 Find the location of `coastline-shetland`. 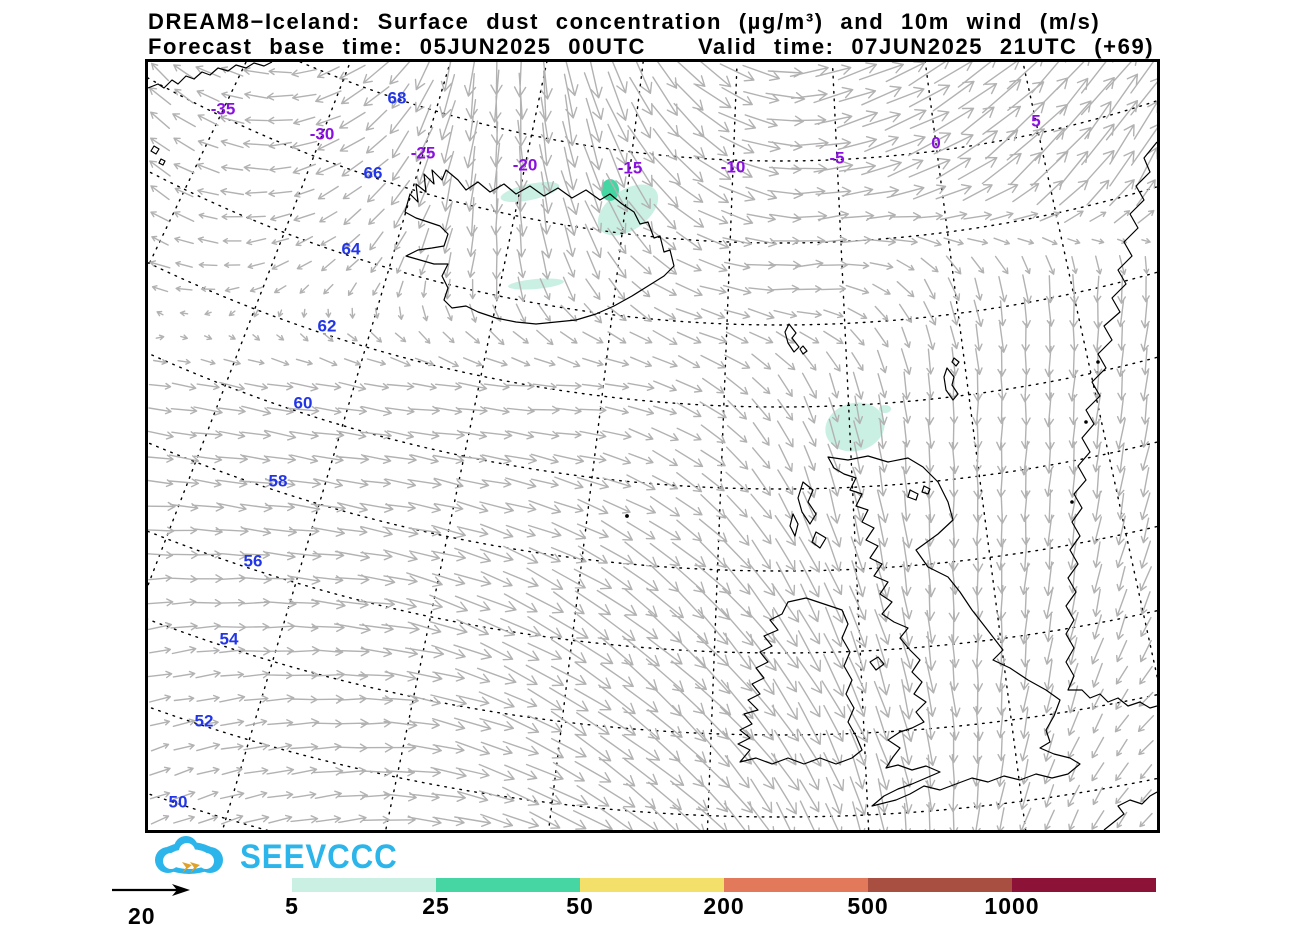

coastline-shetland is located at coordinates (951, 379).